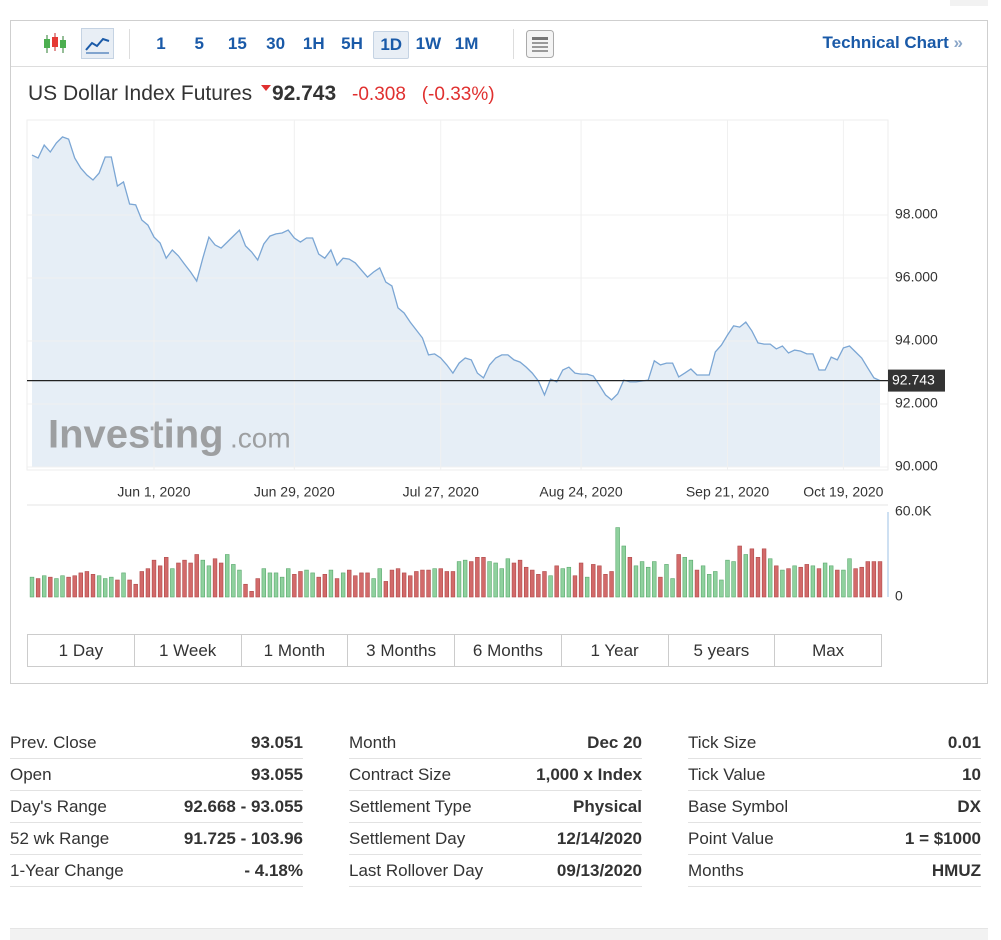 The image size is (1001, 940). What do you see at coordinates (273, 870) in the screenshot?
I see `specs-value: - 4.18%` at bounding box center [273, 870].